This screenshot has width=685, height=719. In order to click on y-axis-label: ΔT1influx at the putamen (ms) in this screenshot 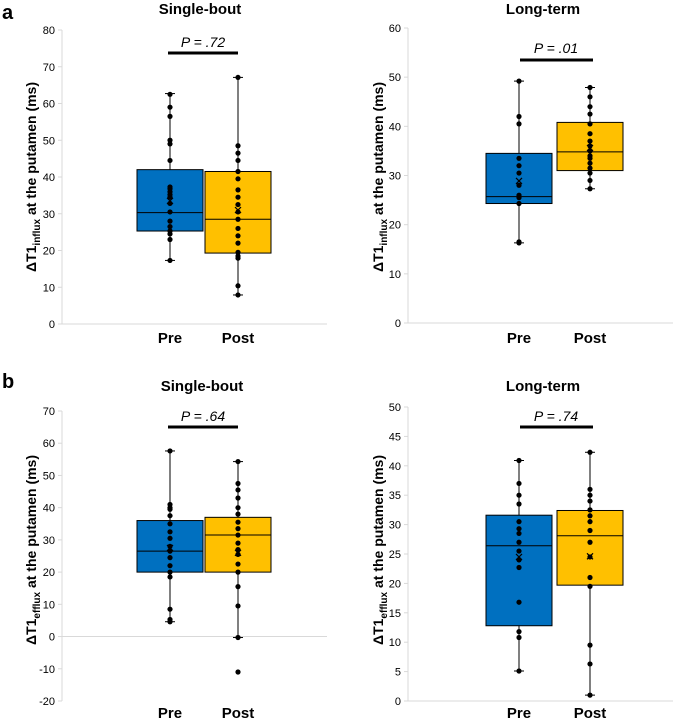, I will do `click(33, 177)`.